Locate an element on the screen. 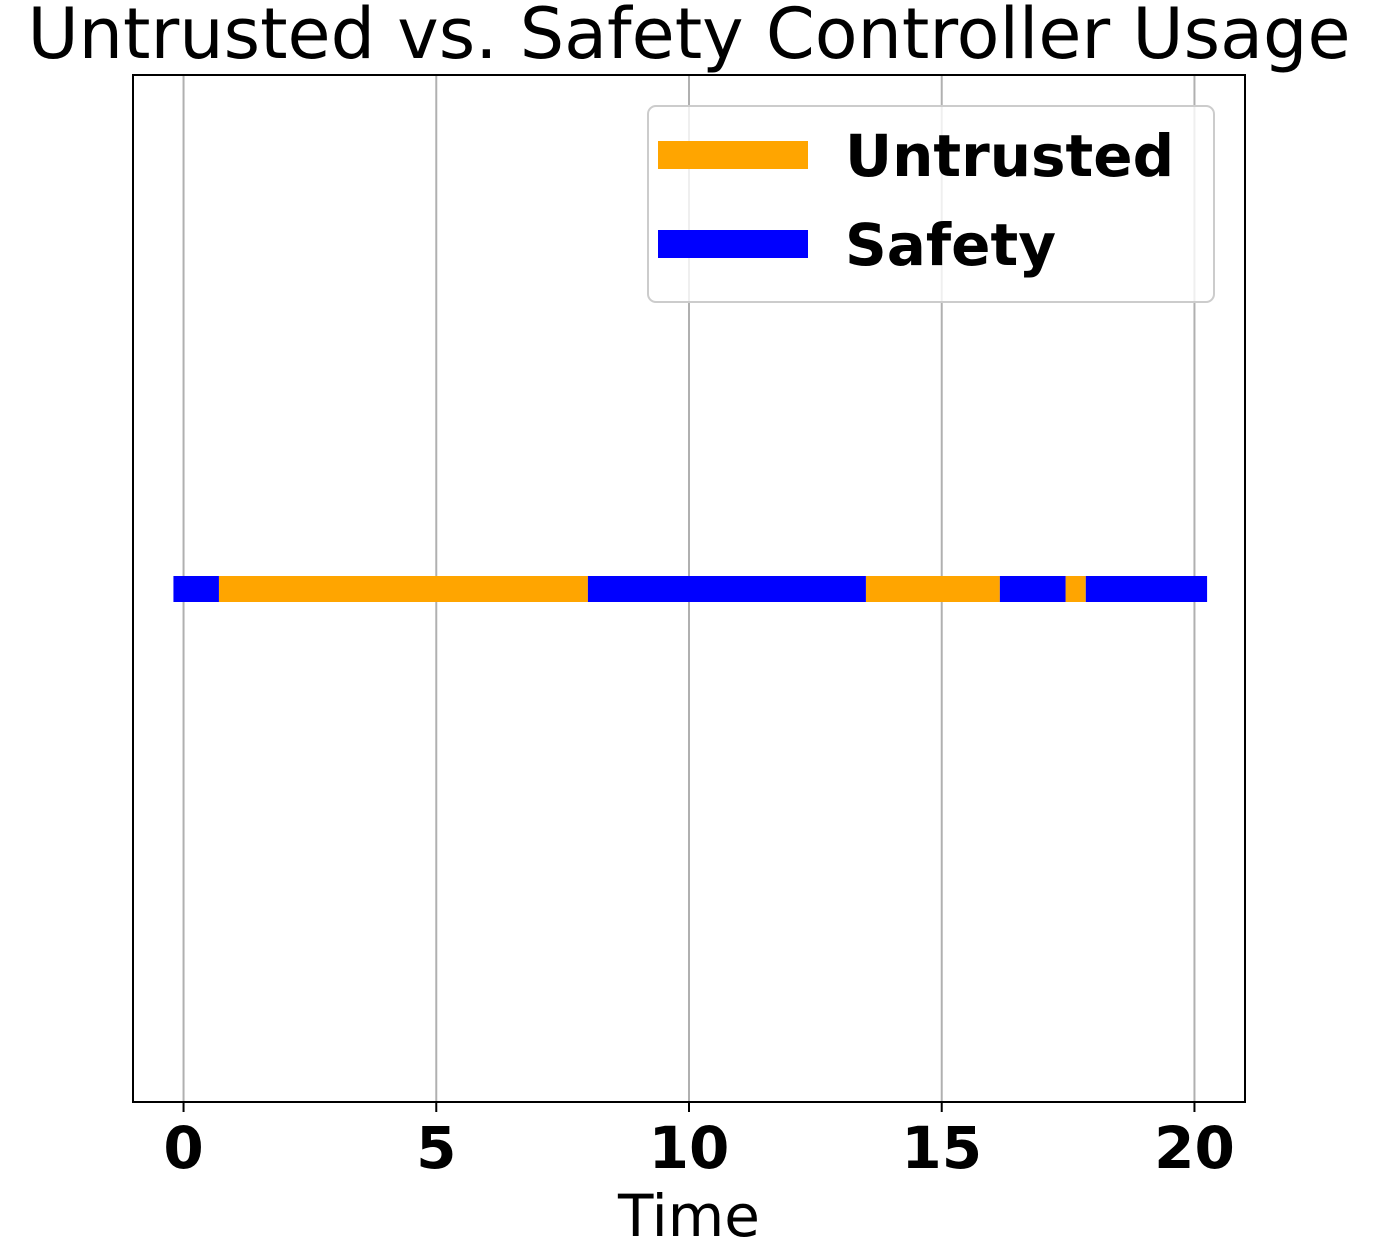  x-tick-label: 15 is located at coordinates (941, 1148).